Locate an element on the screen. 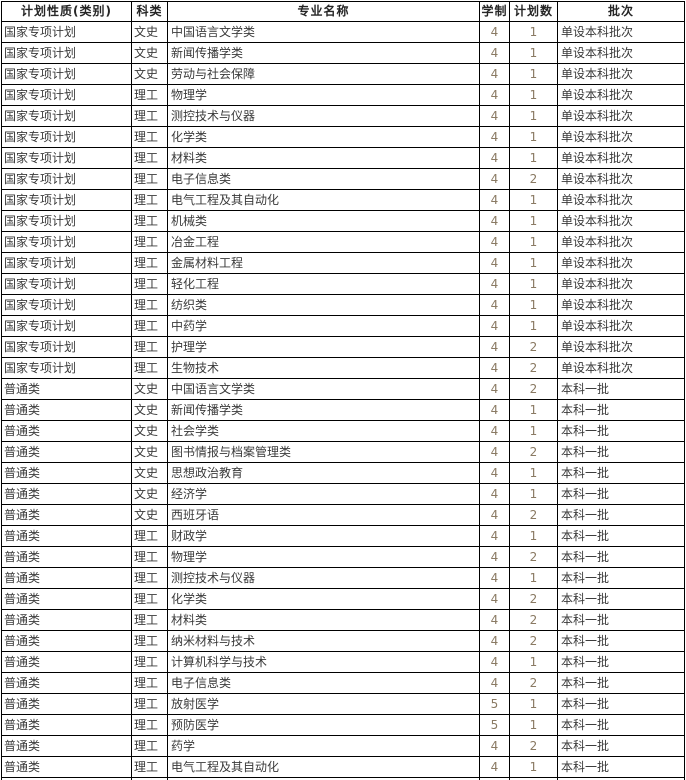 The width and height of the screenshot is (686, 780). cell-major-name: 中药学 is located at coordinates (323, 326).